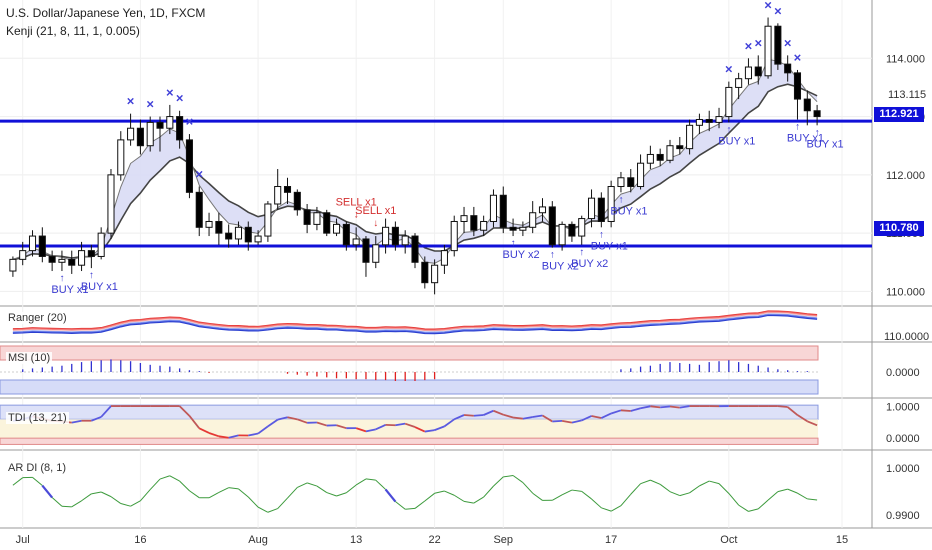 This screenshot has width=932, height=550. I want to click on ardi-y-tick: 0.9900, so click(903, 516).